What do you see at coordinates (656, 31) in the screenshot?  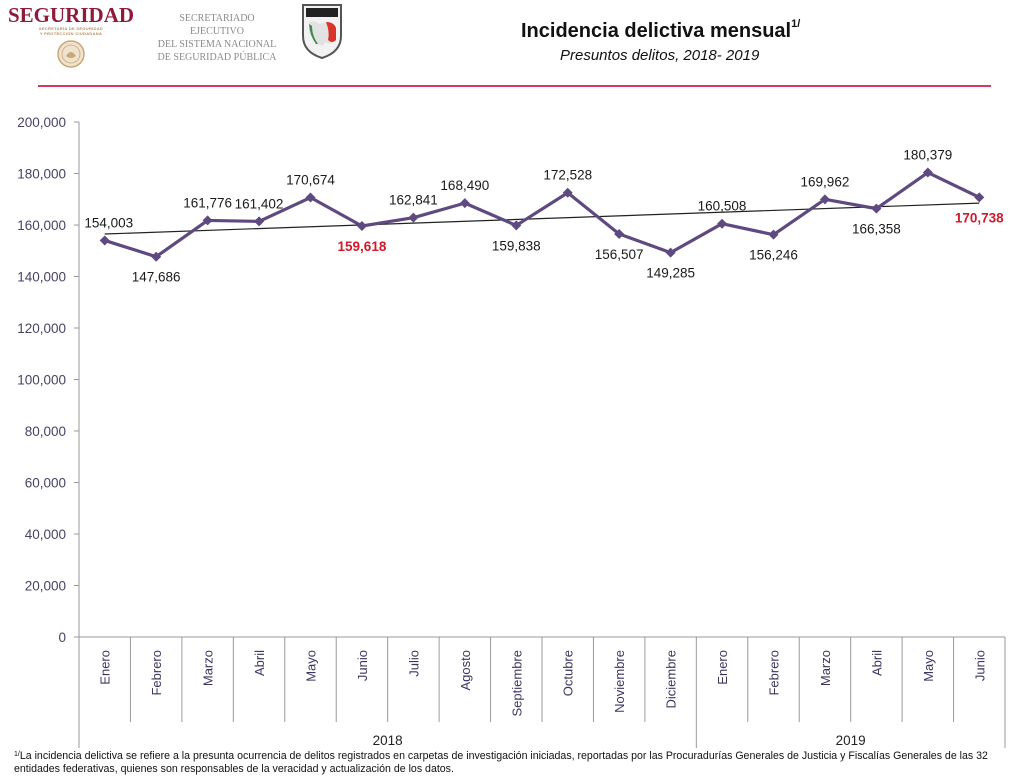 I see `page-title-text: Incidencia delictiva mensual` at bounding box center [656, 31].